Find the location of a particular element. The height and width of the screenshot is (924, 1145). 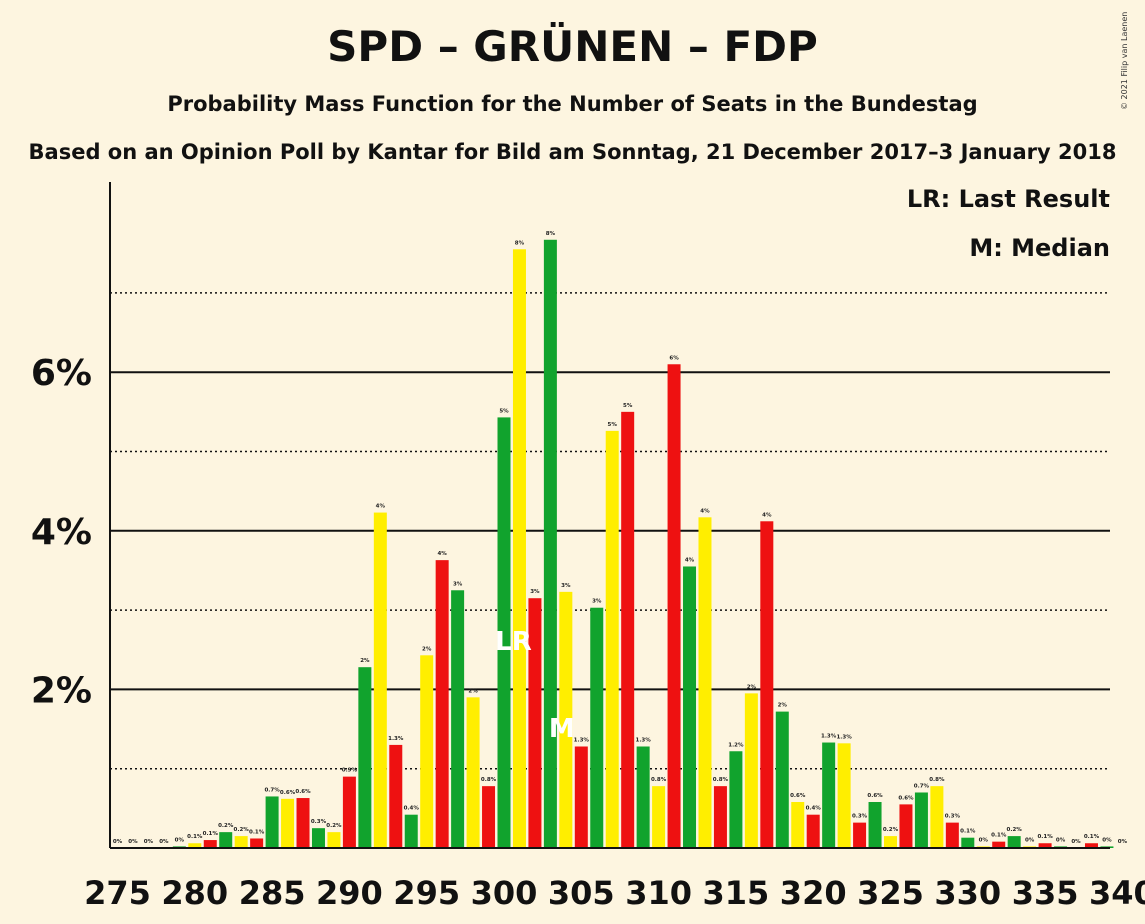

data-label: 8% is located at coordinates (551, 234).